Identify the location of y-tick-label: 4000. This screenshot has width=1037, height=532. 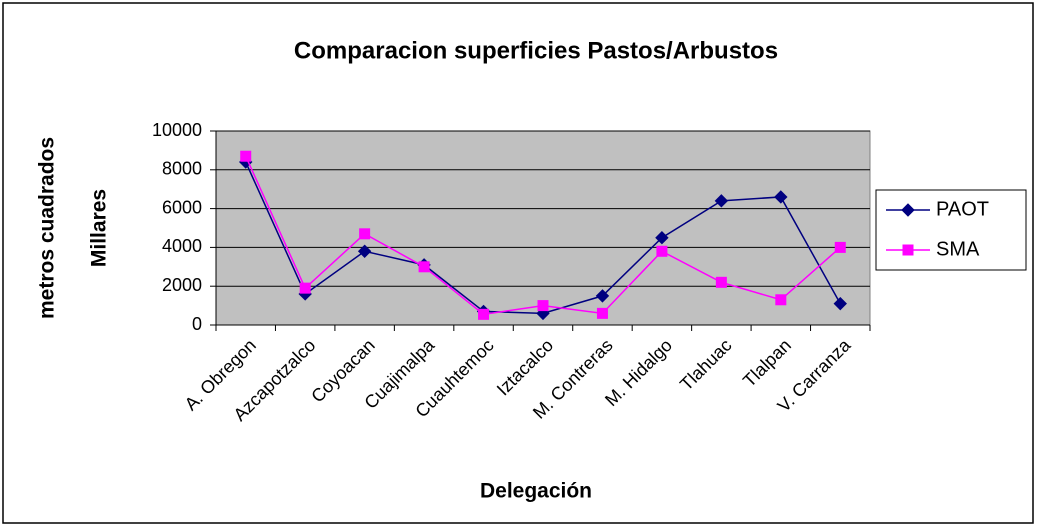
(182, 246).